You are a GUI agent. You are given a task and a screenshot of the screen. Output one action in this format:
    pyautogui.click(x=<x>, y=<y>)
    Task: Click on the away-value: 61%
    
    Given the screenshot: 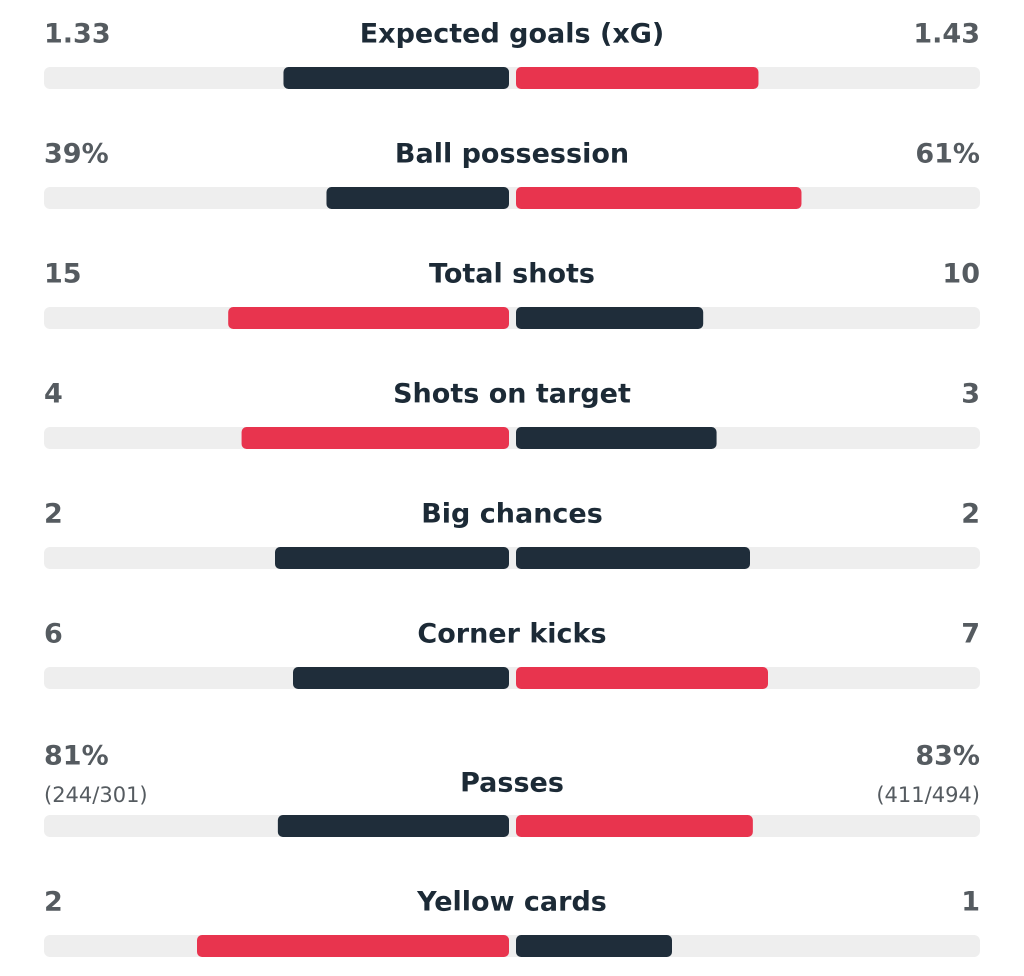 What is the action you would take?
    pyautogui.click(x=947, y=154)
    